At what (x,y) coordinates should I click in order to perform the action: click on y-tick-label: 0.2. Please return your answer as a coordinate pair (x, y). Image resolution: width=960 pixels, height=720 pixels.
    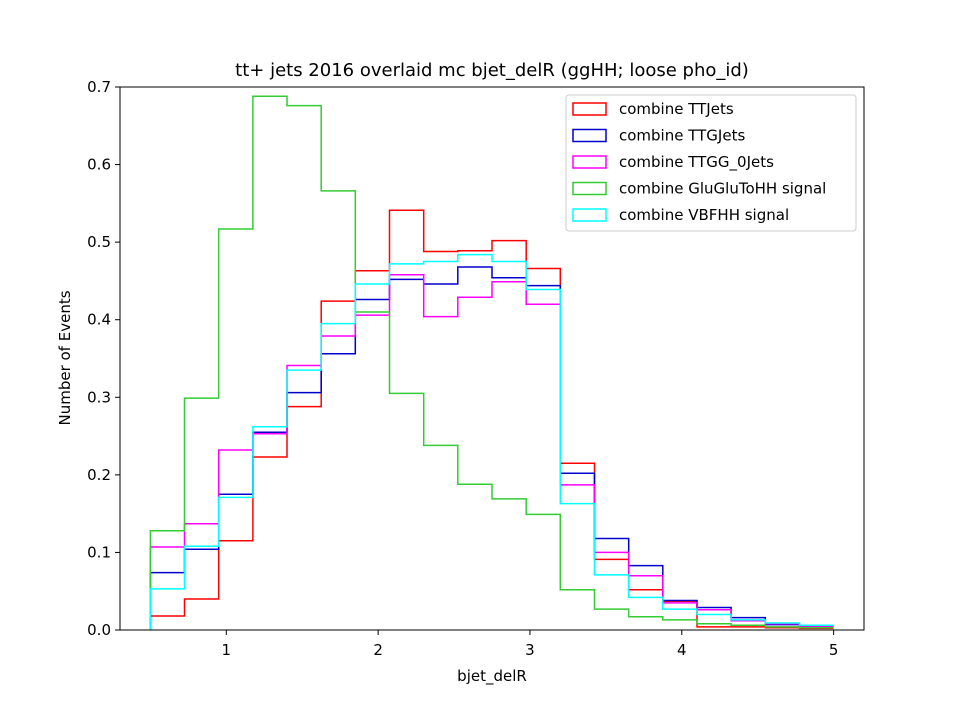
    Looking at the image, I should click on (99, 475).